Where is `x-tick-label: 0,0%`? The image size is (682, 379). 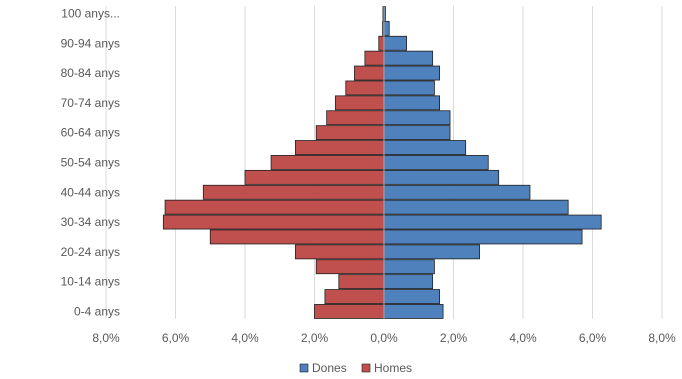 x-tick-label: 0,0% is located at coordinates (384, 338).